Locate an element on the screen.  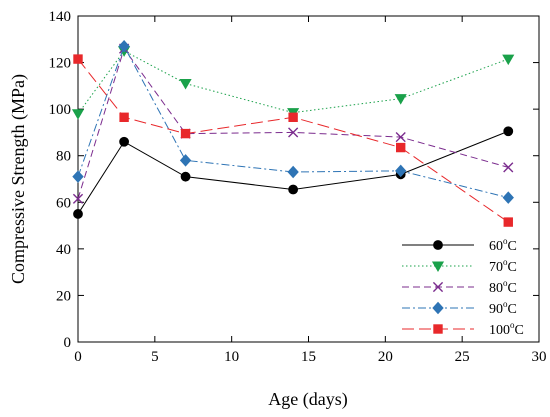
y-tick-label: 60 is located at coordinates (63, 203).